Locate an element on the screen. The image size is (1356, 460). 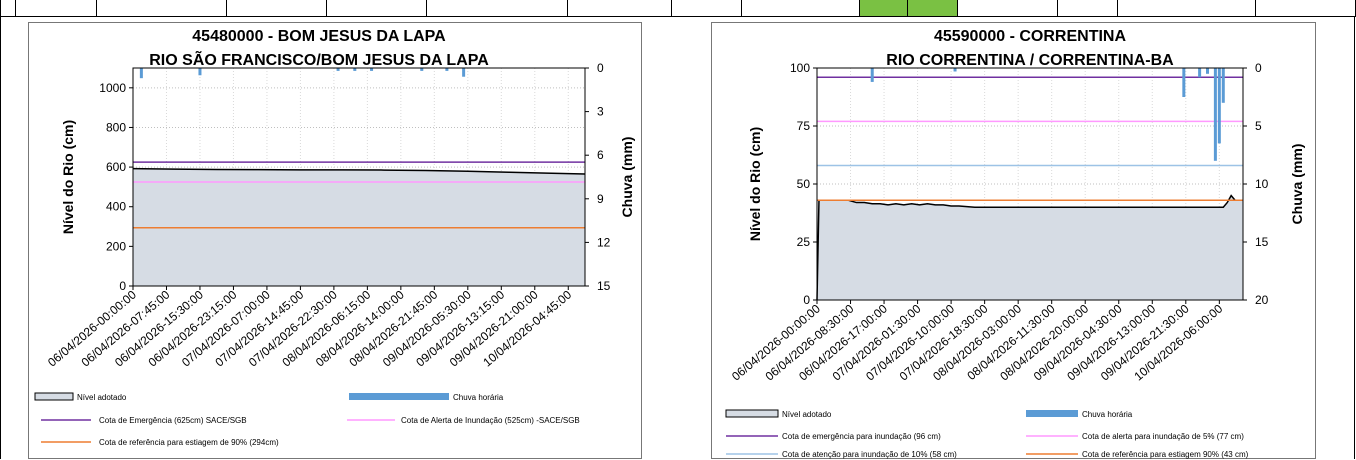
y2-tick-label: 12 is located at coordinates (604, 242).